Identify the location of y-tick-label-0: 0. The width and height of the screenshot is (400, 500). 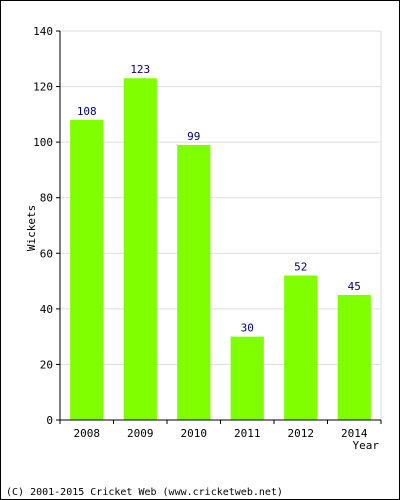
(49, 420).